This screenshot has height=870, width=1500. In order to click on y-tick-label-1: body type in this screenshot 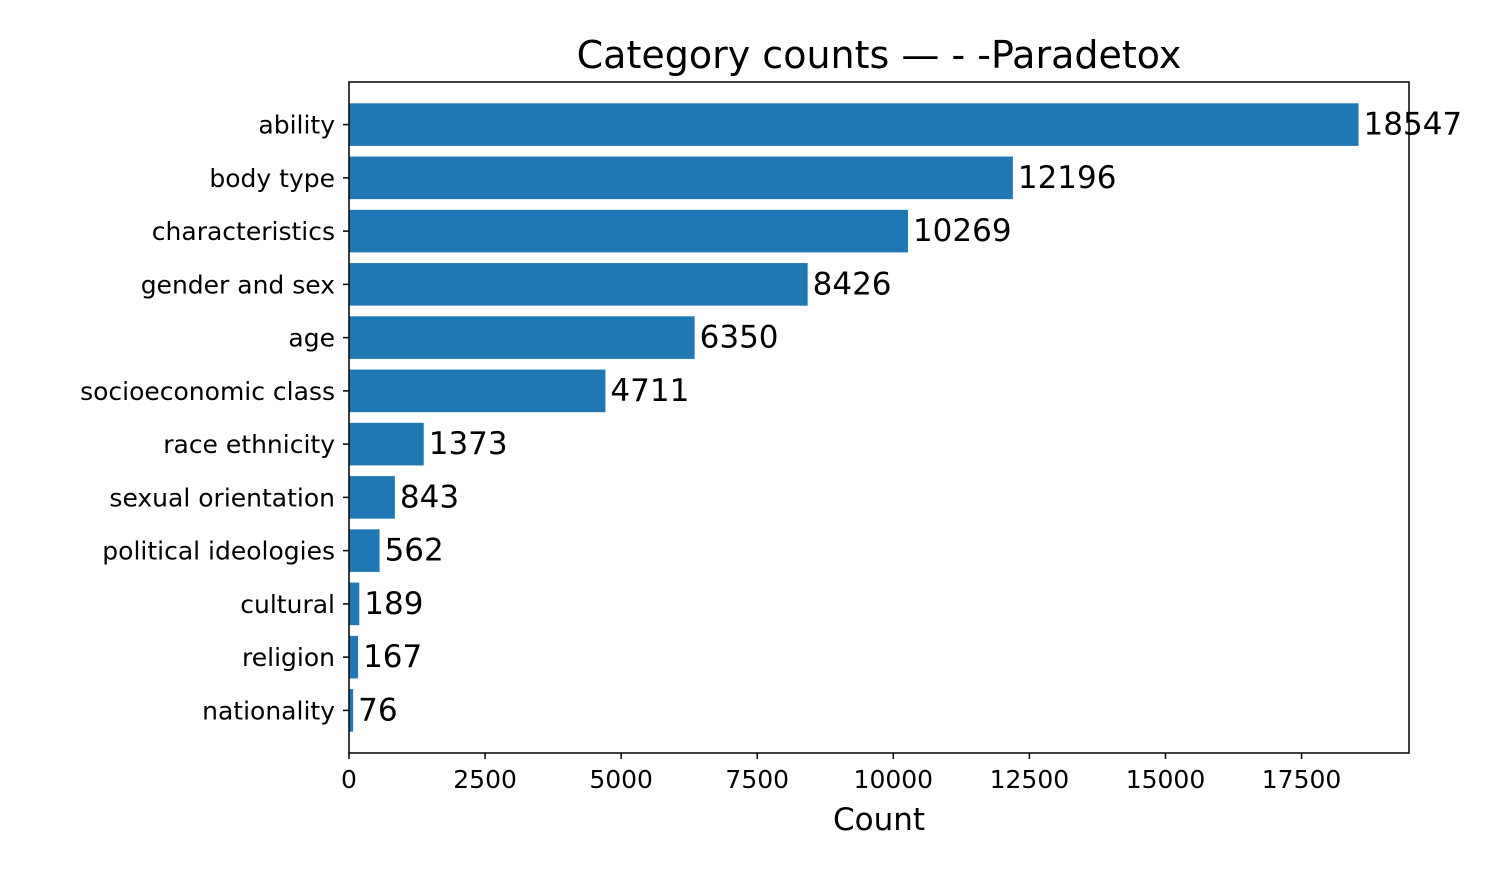, I will do `click(272, 178)`.